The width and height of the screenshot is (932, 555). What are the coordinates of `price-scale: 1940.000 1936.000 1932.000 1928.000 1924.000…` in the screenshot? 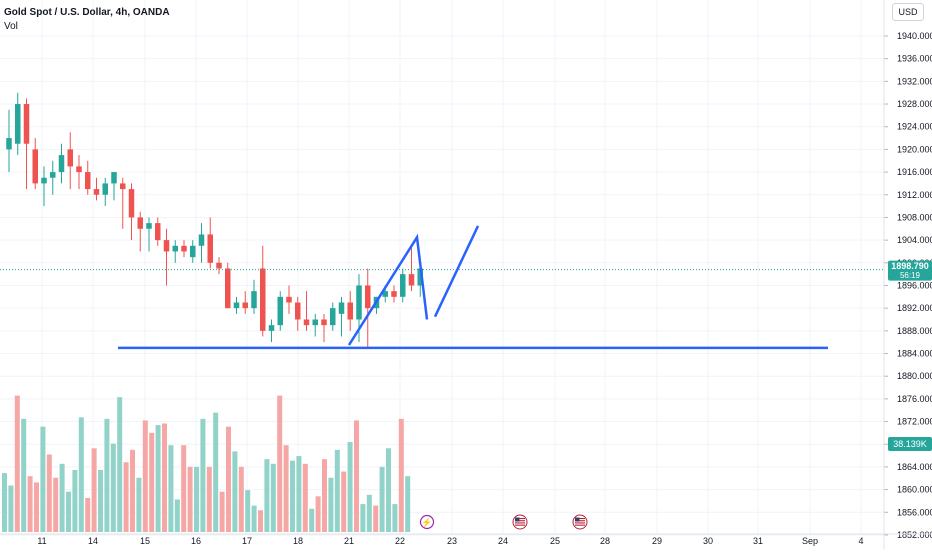 It's located at (907, 275).